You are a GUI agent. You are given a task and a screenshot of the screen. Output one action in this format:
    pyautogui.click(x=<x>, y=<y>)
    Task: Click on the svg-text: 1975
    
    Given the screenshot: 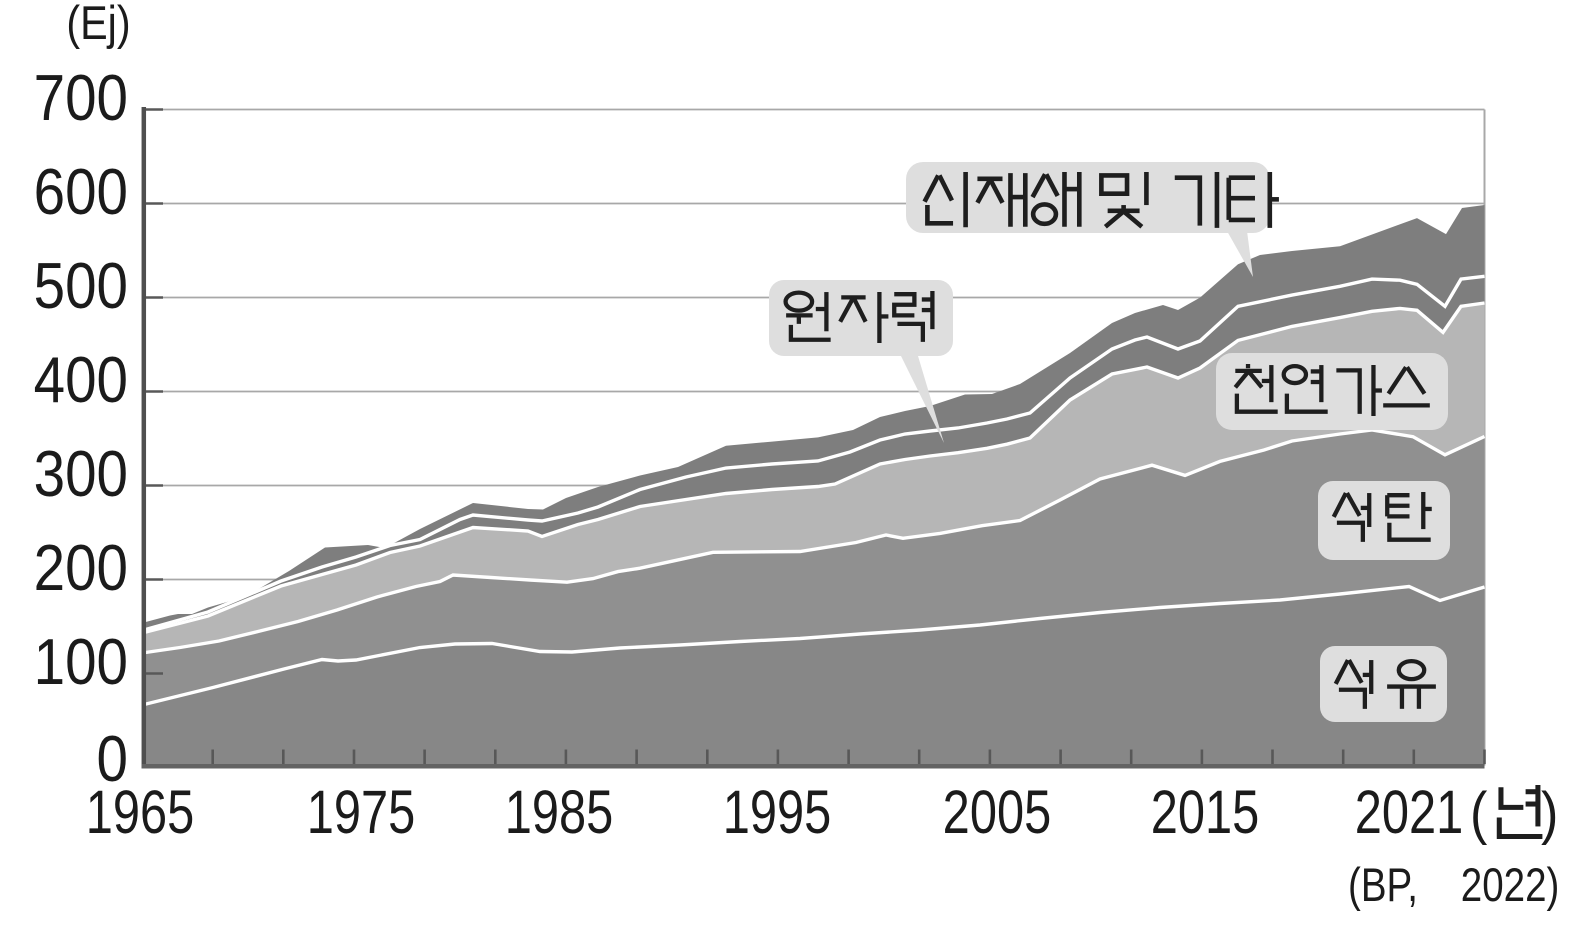 What is the action you would take?
    pyautogui.click(x=361, y=812)
    